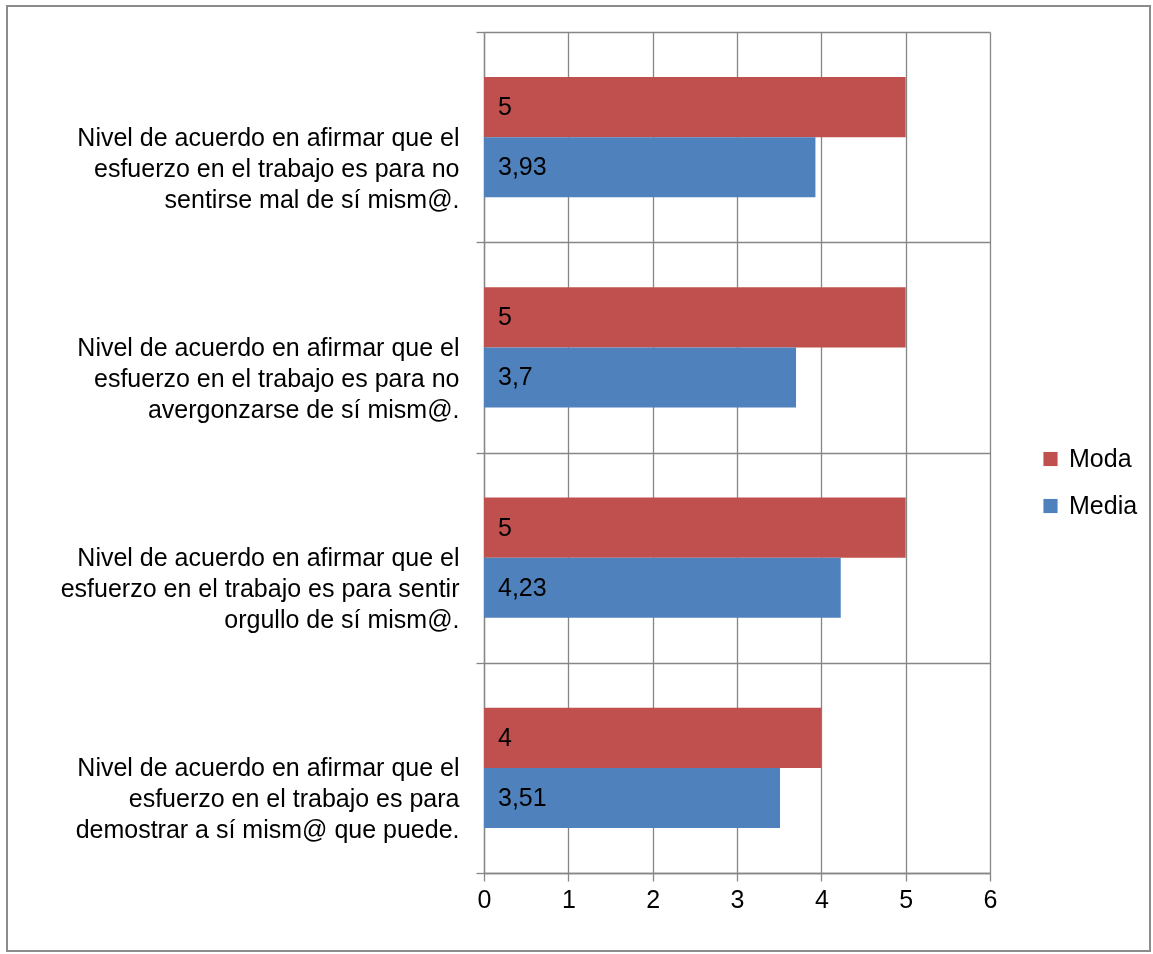  Describe the element at coordinates (906, 898) in the screenshot. I see `x-tick-label: 5` at that location.